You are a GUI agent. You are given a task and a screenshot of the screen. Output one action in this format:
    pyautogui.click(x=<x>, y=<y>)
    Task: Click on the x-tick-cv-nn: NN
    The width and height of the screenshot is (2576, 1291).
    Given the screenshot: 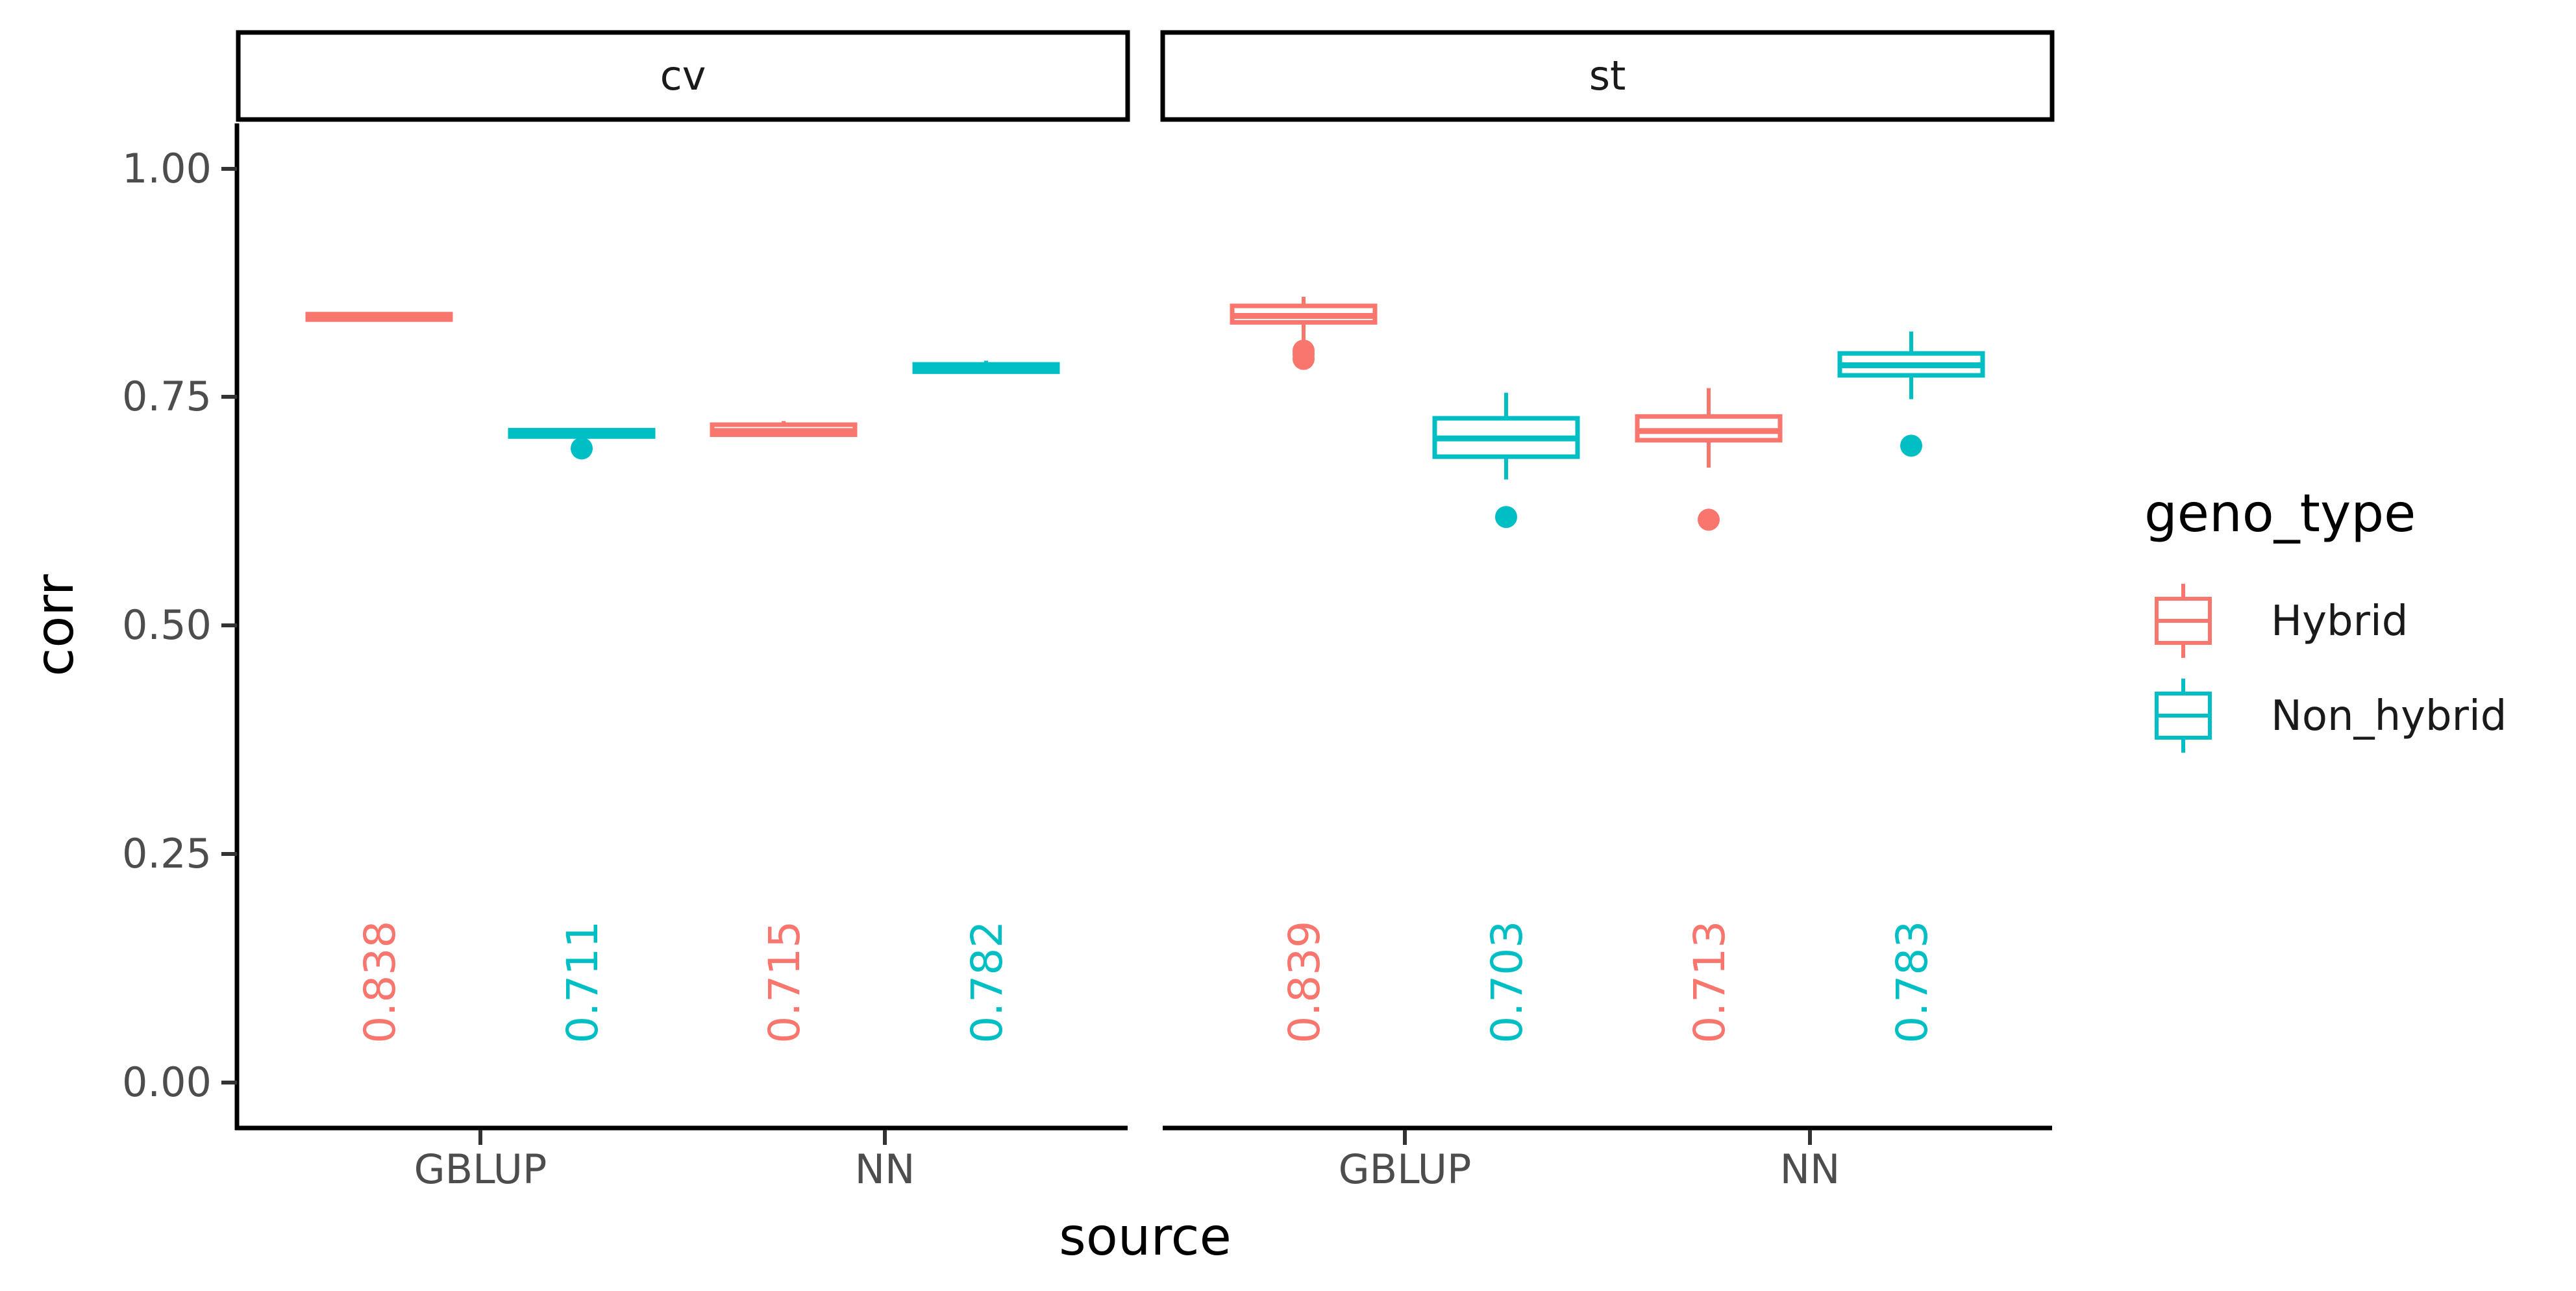 What is the action you would take?
    pyautogui.click(x=885, y=1161)
    